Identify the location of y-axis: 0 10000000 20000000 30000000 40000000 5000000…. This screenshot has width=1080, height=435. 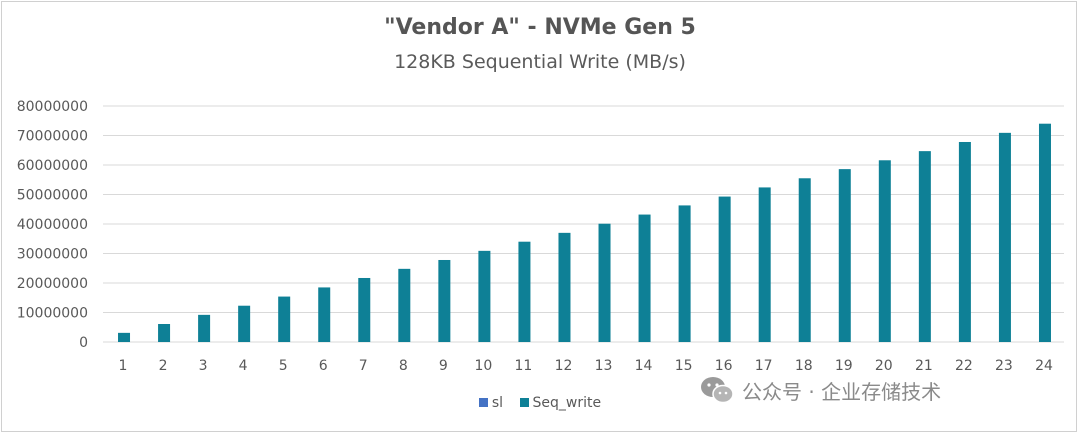
(52, 225).